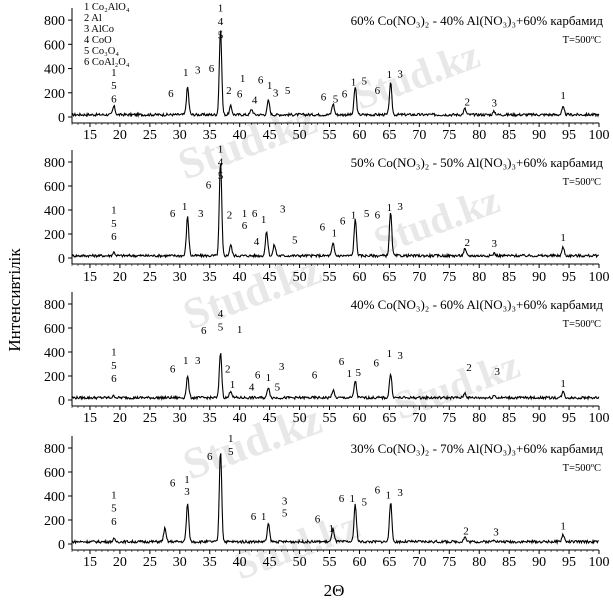  Describe the element at coordinates (252, 441) in the screenshot. I see `watermark-text-5: Stud.kz` at that location.